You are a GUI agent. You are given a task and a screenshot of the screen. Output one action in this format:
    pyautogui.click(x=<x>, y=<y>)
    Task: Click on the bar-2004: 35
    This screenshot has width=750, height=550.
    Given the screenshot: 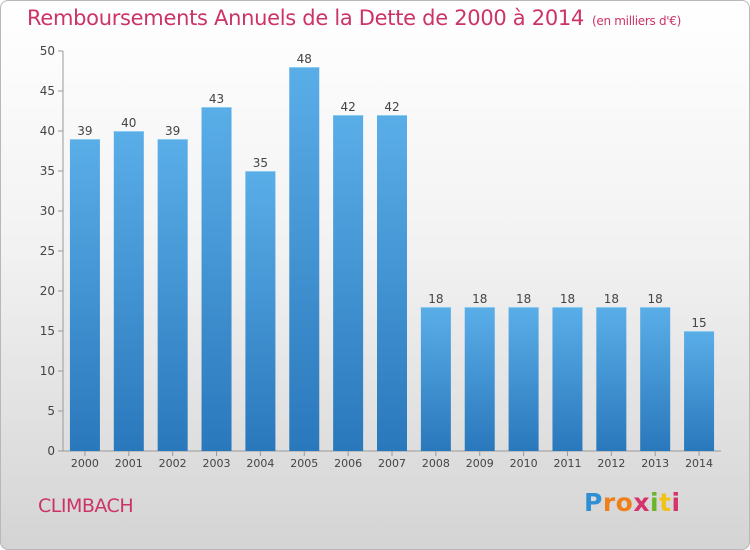 What is the action you would take?
    pyautogui.click(x=260, y=303)
    